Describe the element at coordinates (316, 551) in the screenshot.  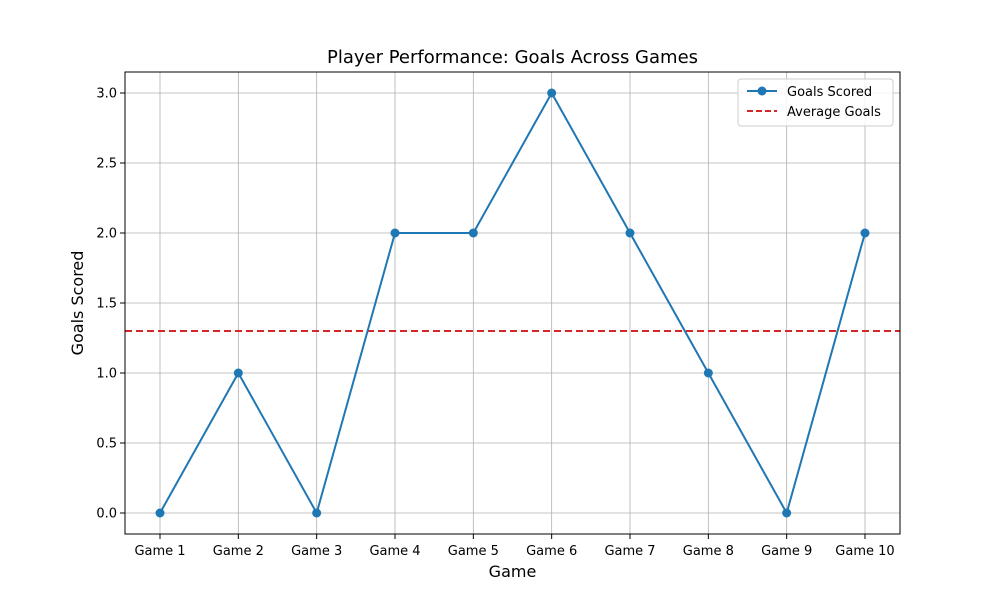
I see `x-tick-label: Game 3` at that location.